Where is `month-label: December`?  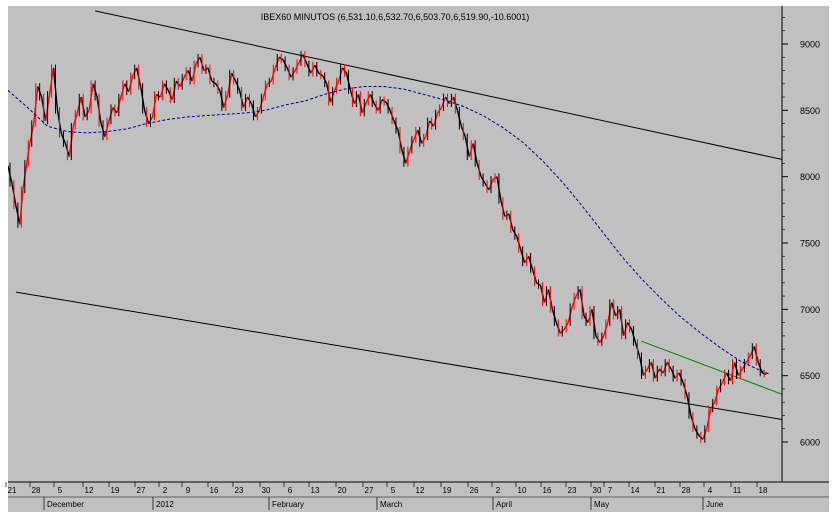
month-label: December is located at coordinates (65, 504).